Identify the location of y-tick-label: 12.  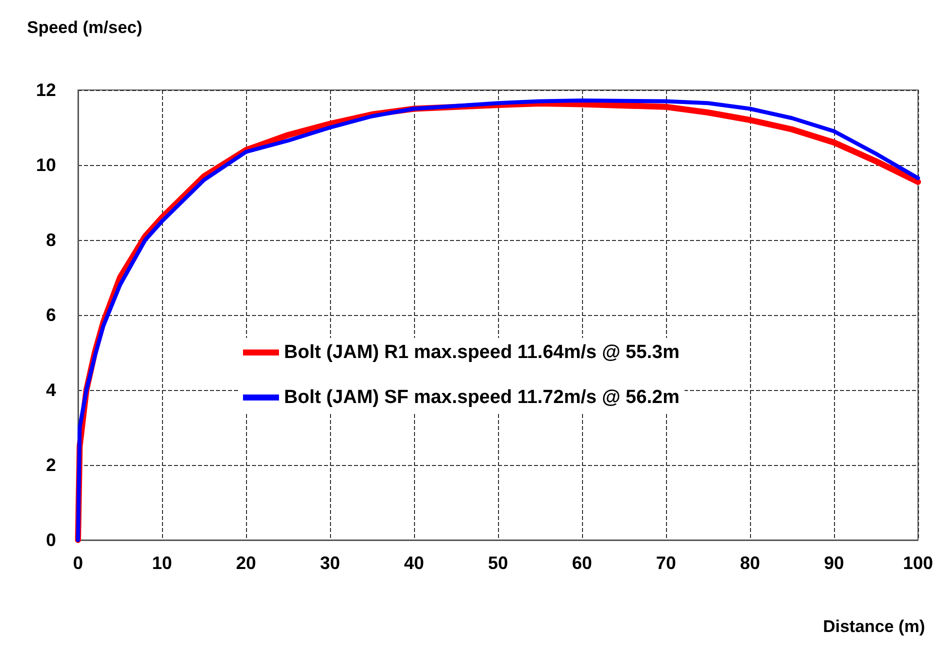
(46, 90).